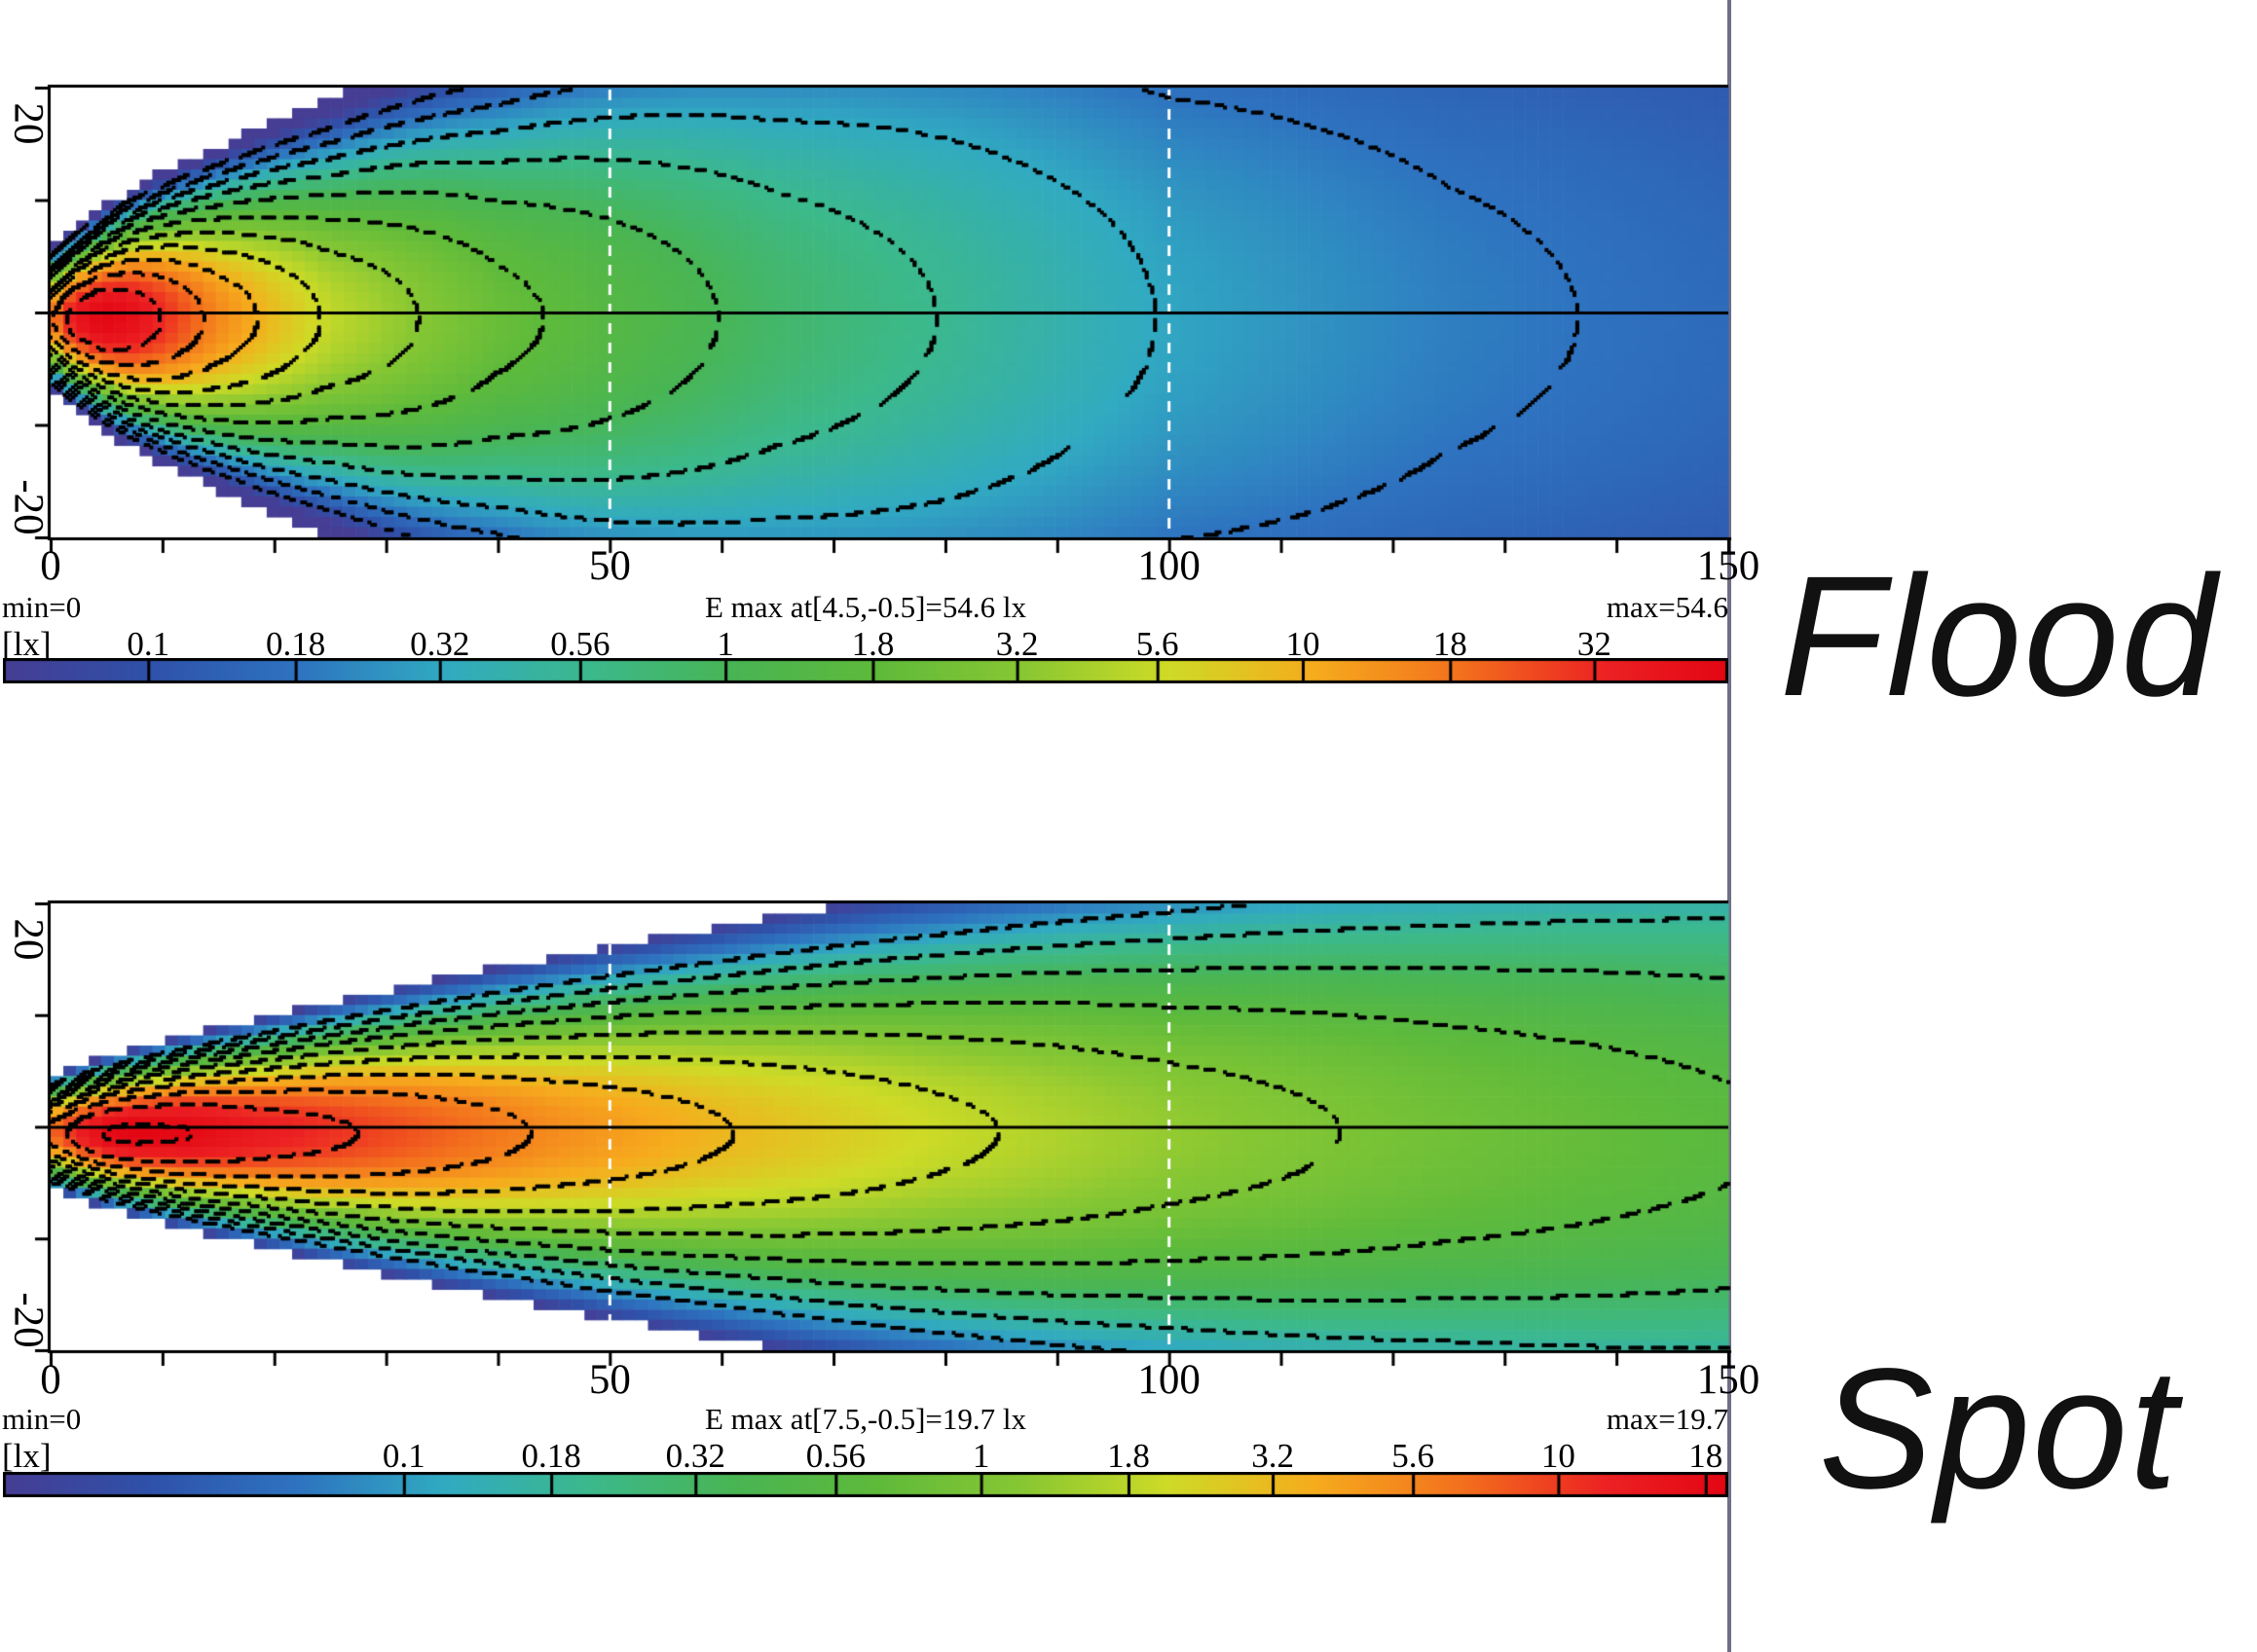 The image size is (2257, 1652). Describe the element at coordinates (1728, 1380) in the screenshot. I see `spot-x-tick-150: 150` at that location.